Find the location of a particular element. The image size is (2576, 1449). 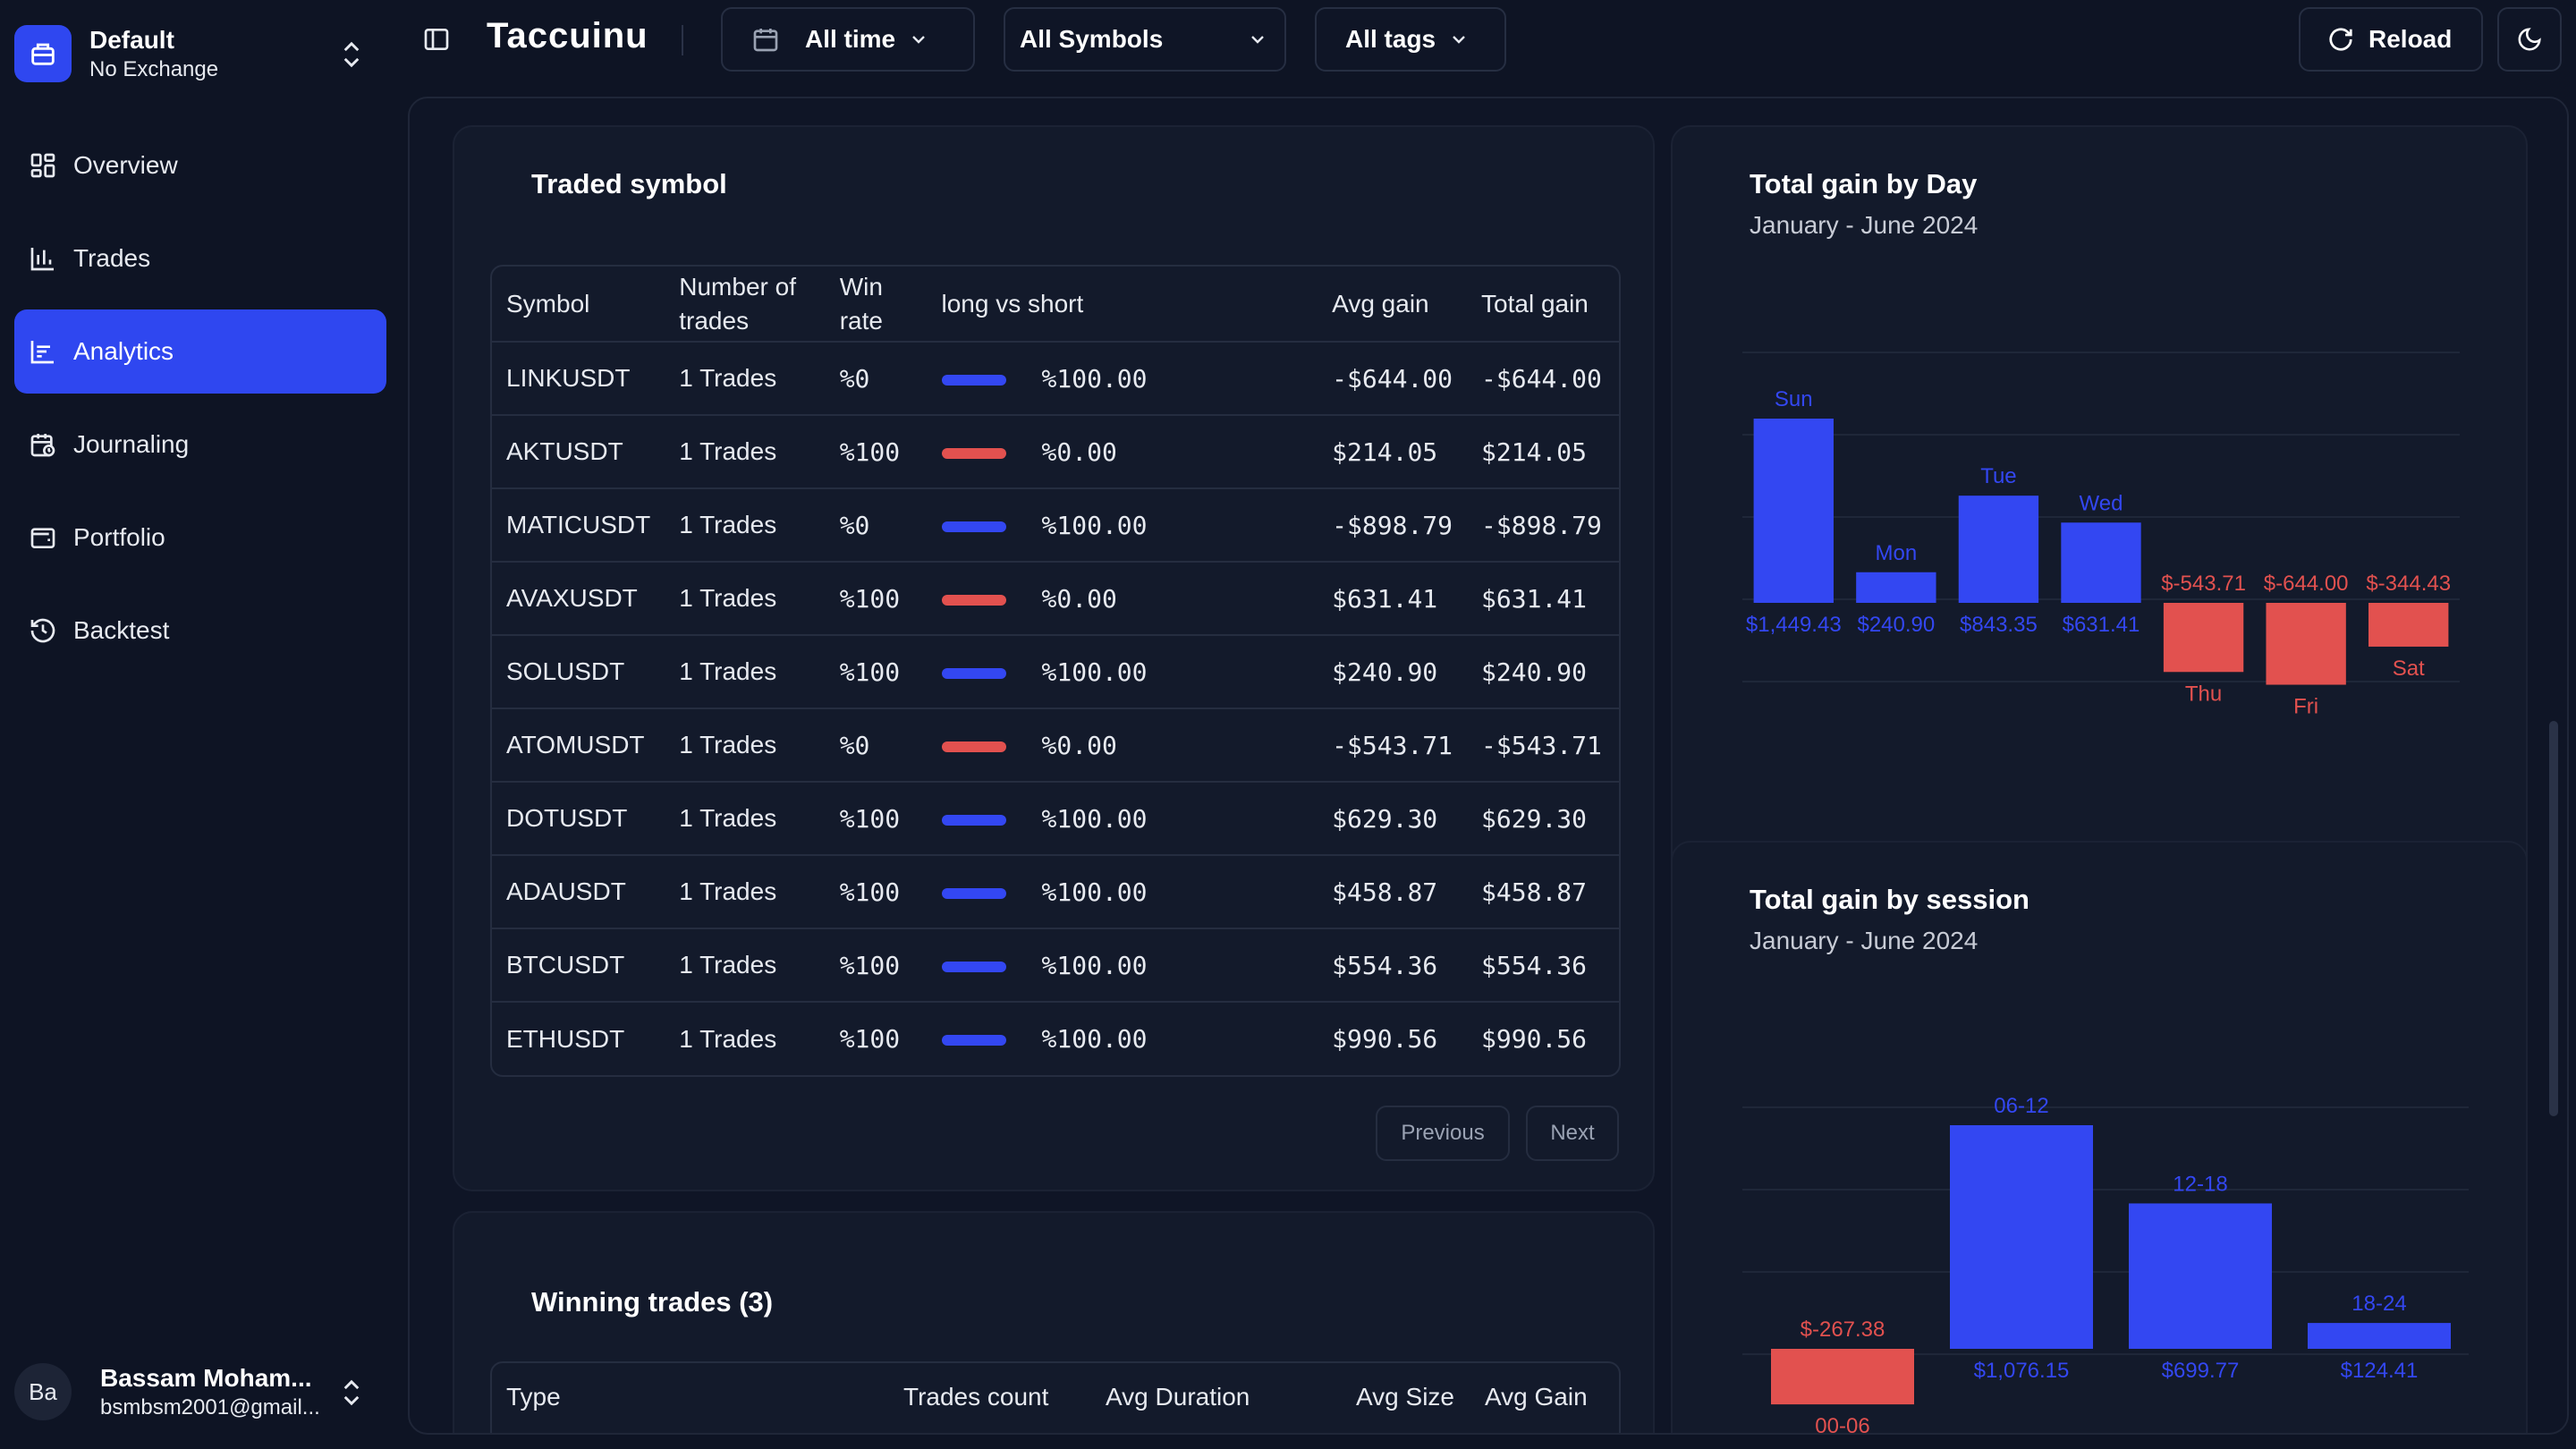

sidebar-toggle-icon is located at coordinates (436, 39).